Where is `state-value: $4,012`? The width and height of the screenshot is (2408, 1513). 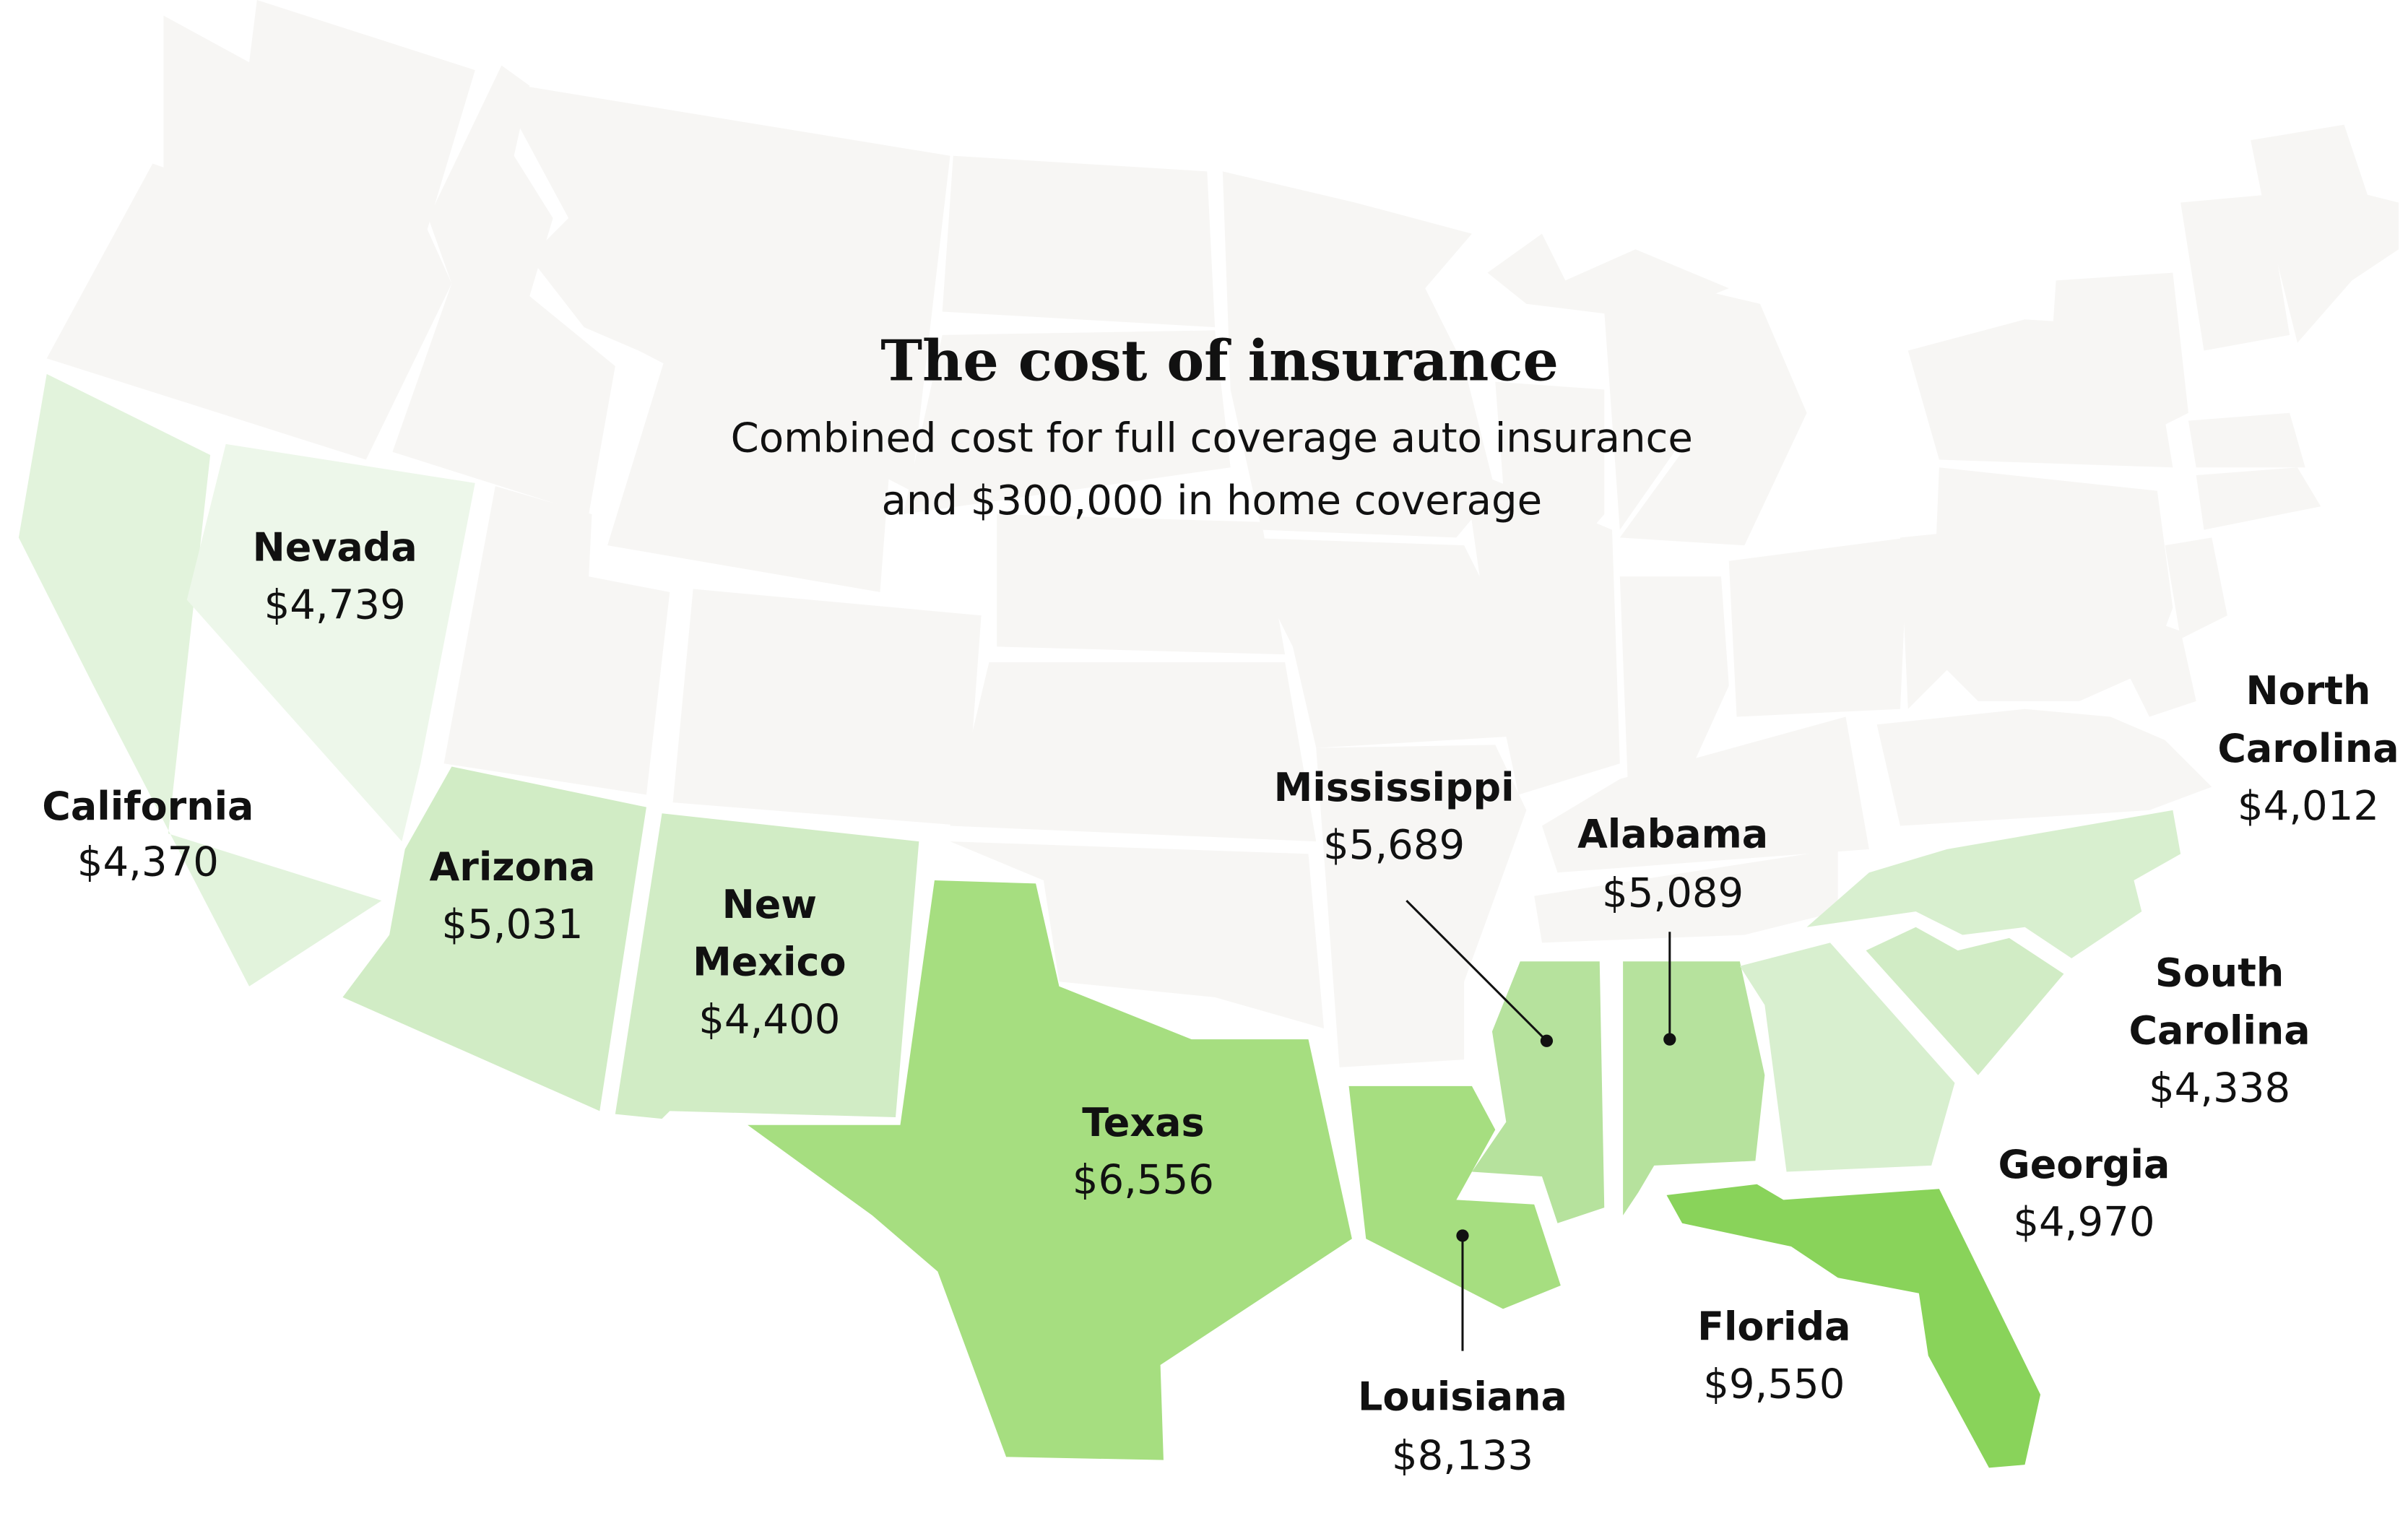 state-value: $4,012 is located at coordinates (2308, 806).